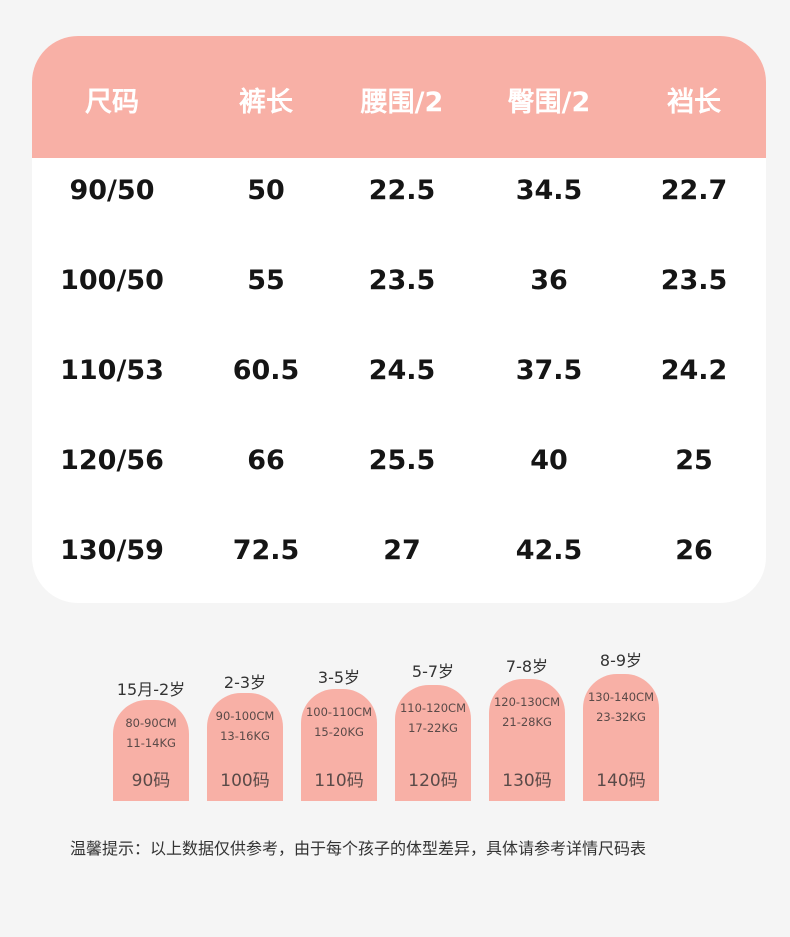 This screenshot has height=937, width=790. What do you see at coordinates (112, 280) in the screenshot?
I see `cell-size: 100/50` at bounding box center [112, 280].